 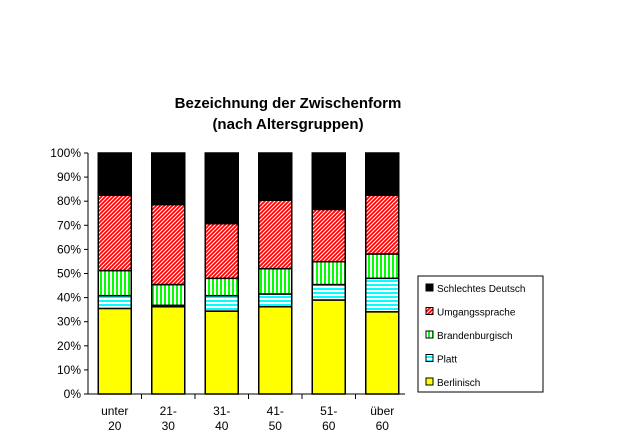 What do you see at coordinates (114, 411) in the screenshot?
I see `x-tick-label: unter` at bounding box center [114, 411].